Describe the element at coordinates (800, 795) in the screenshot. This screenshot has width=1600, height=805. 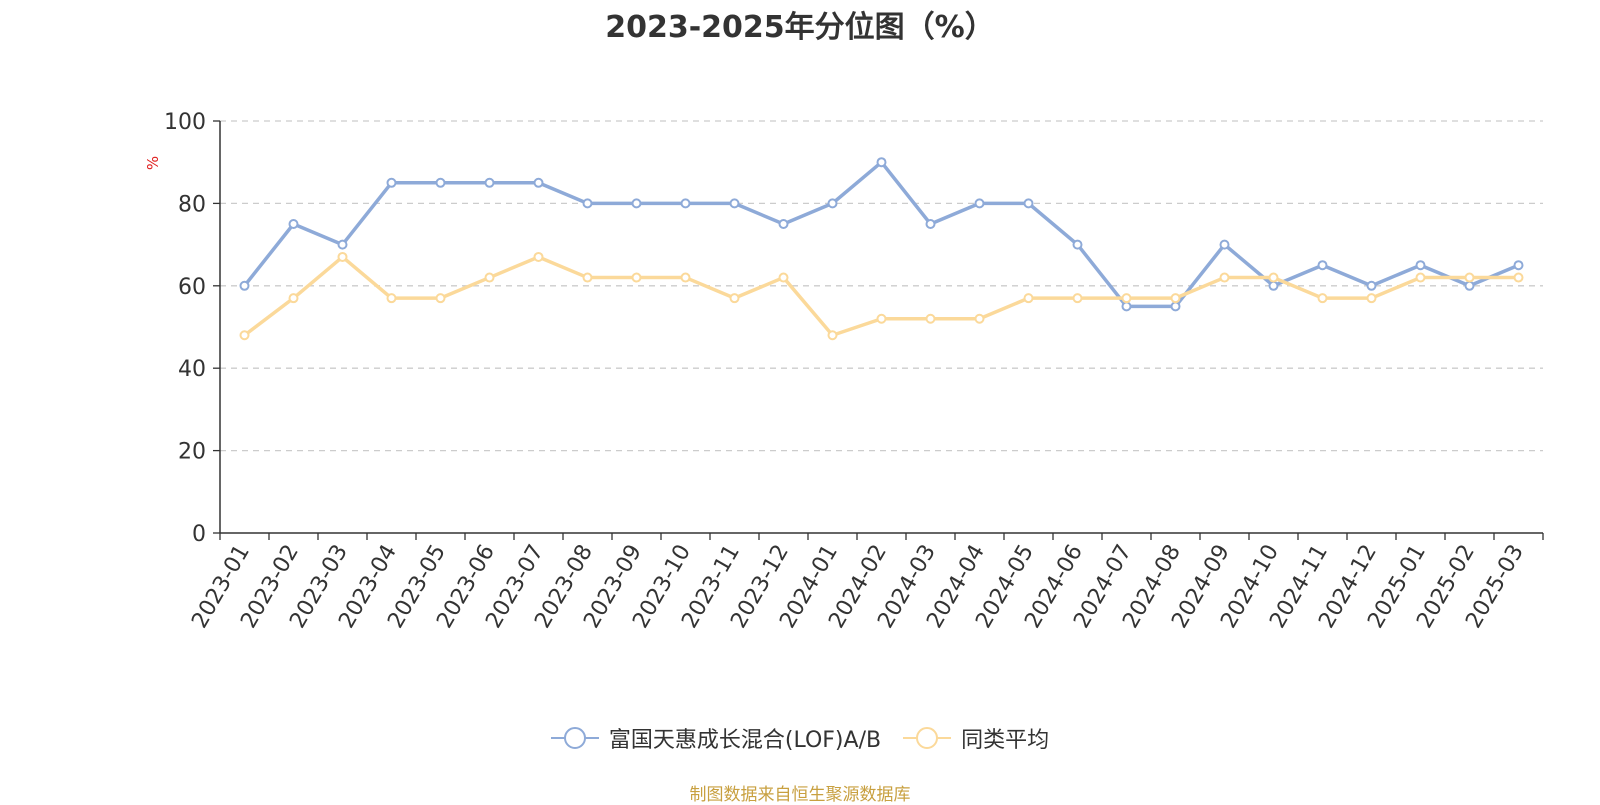
I see `source-note: 制图数据来自恒生聚源数据库` at that location.